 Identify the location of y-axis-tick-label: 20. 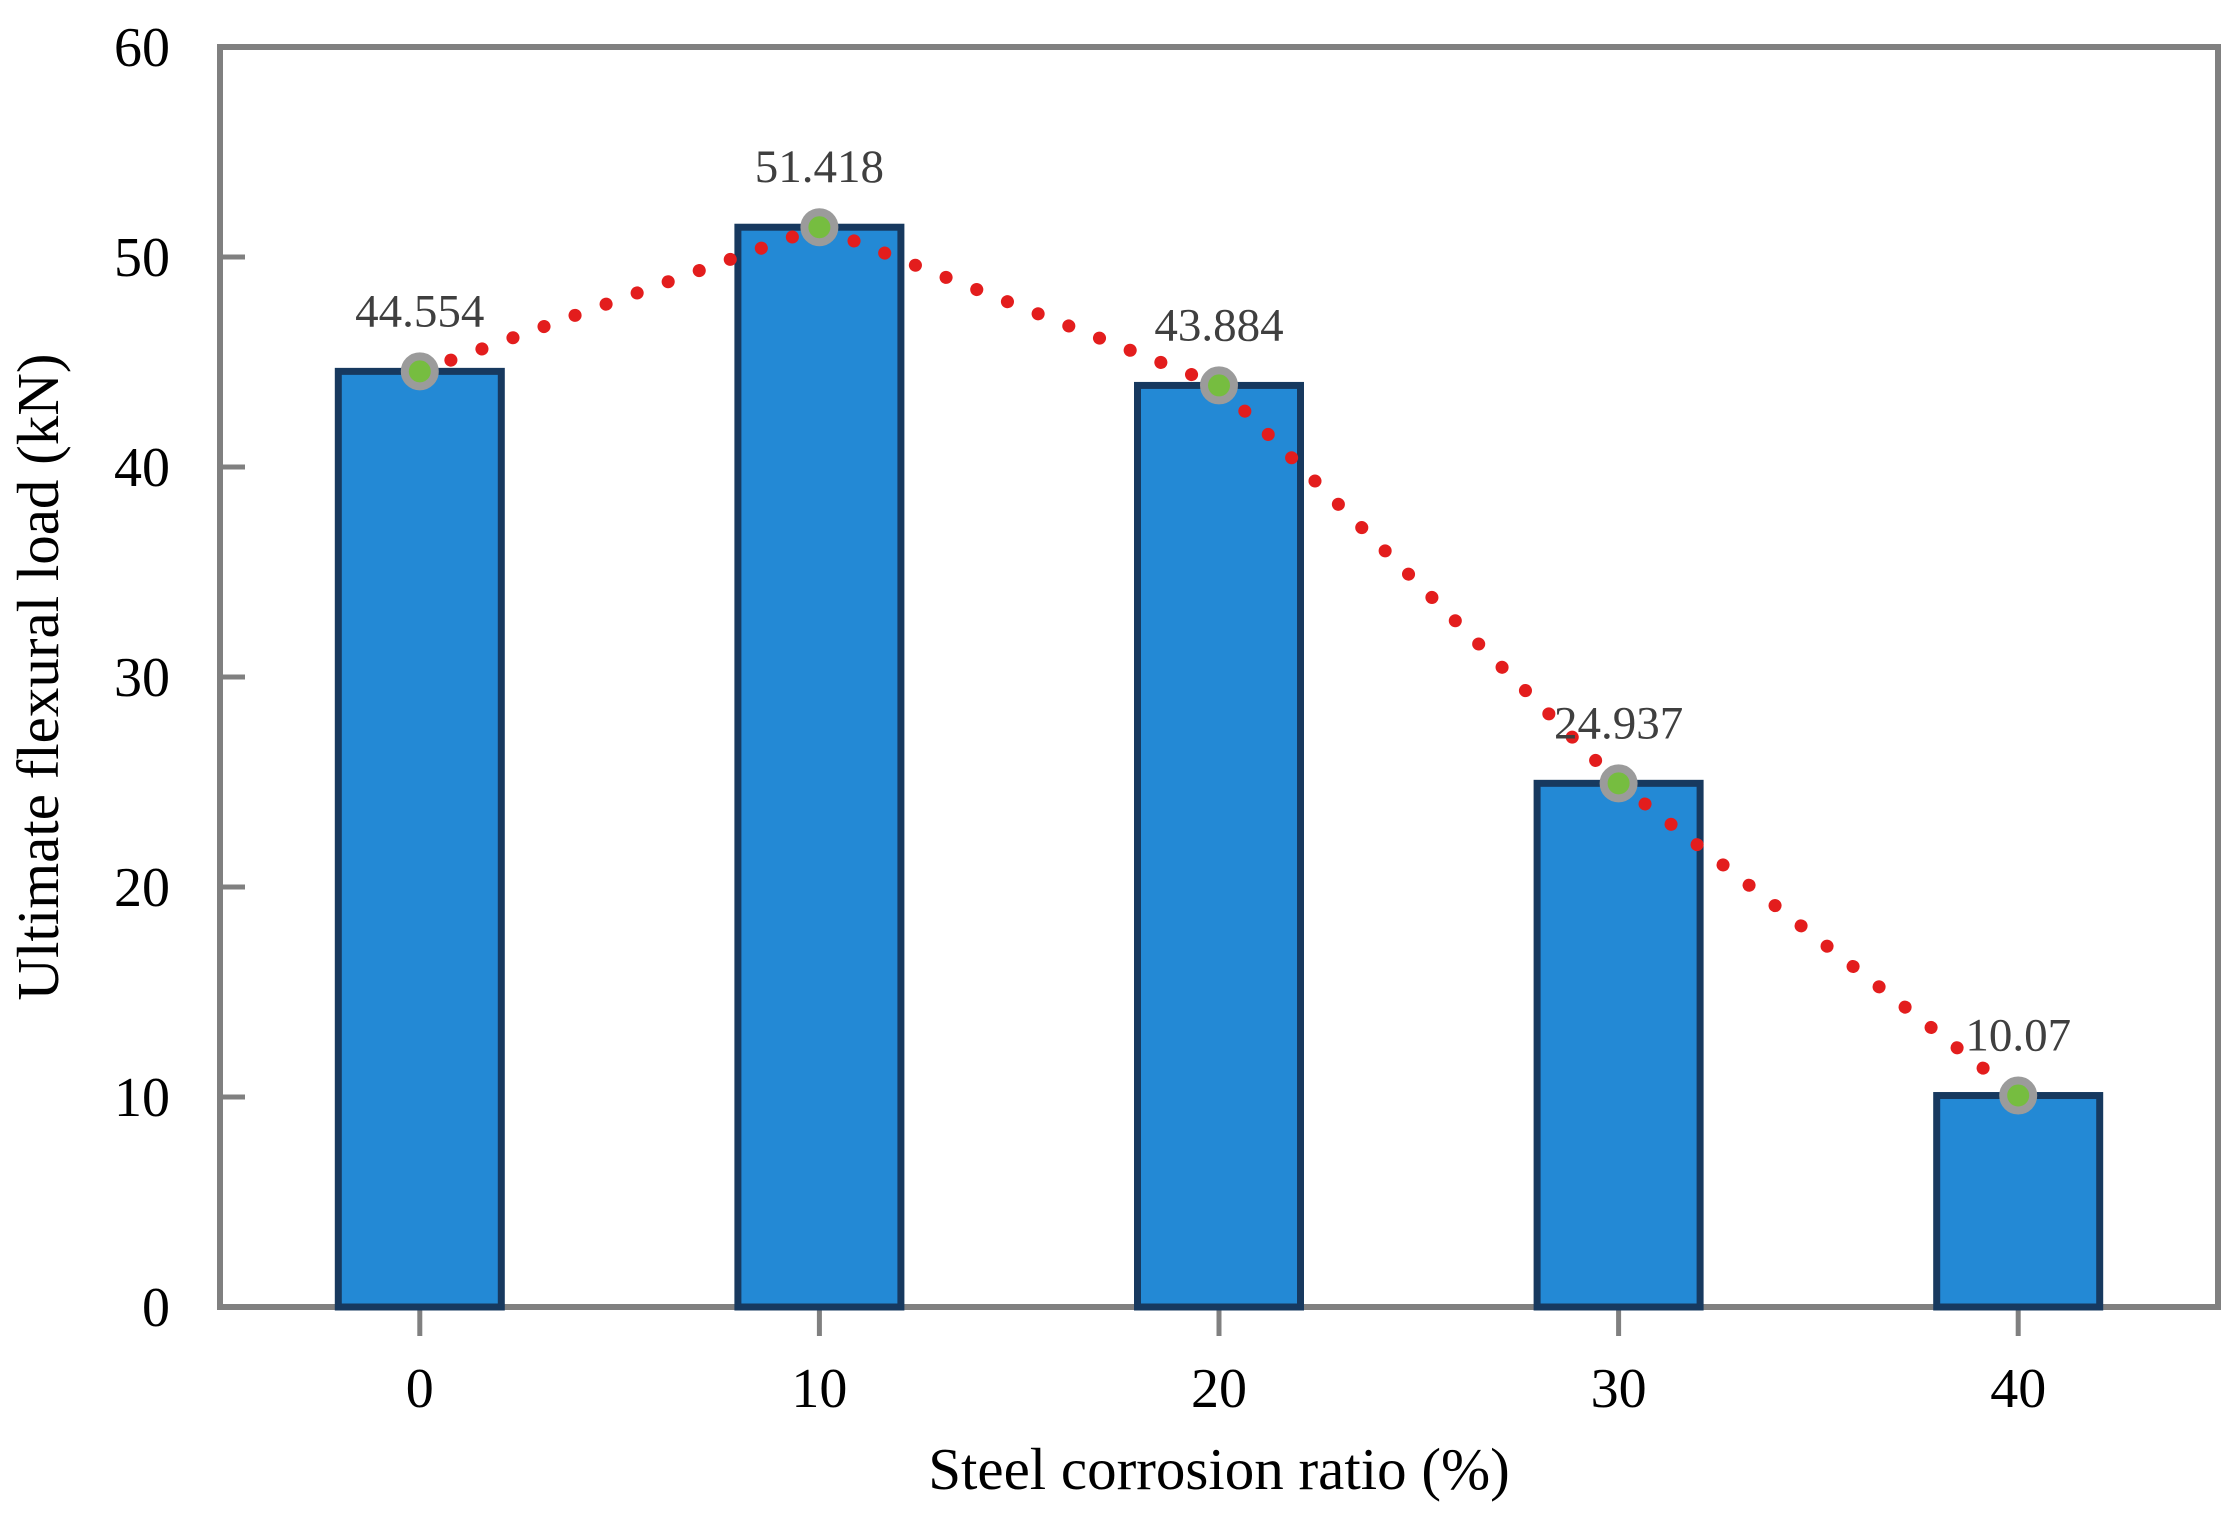
(142, 888).